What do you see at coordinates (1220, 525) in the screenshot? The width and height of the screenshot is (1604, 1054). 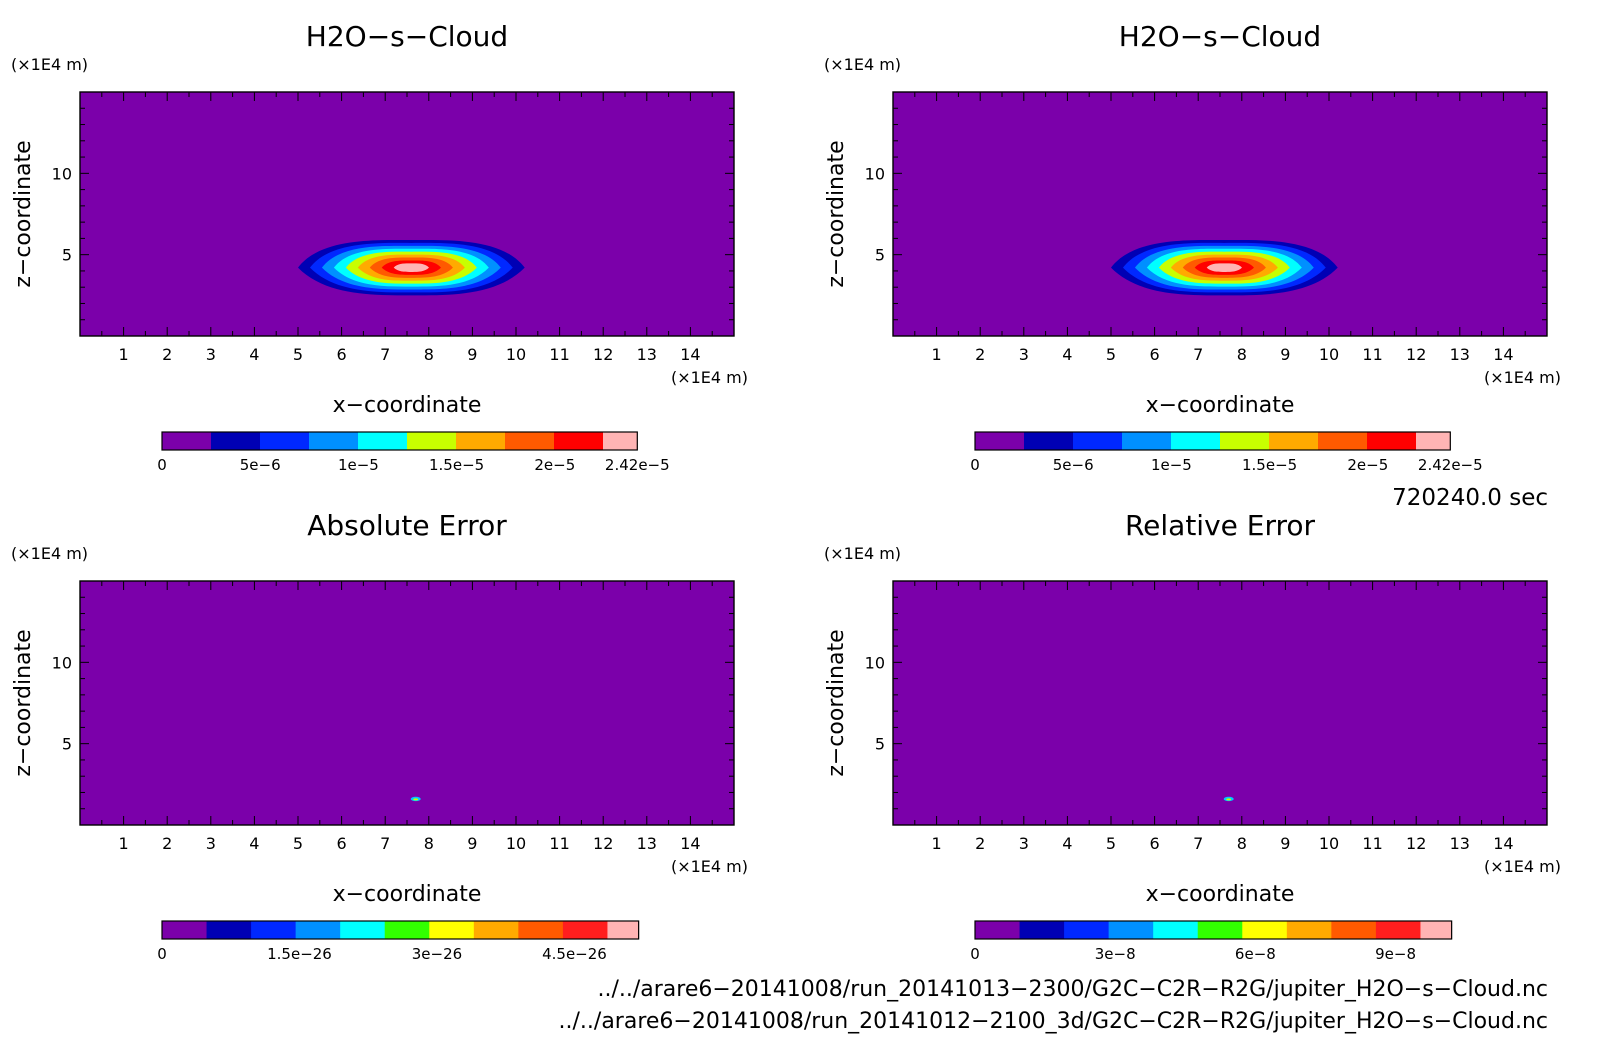 I see `chart-title: Relative Error` at bounding box center [1220, 525].